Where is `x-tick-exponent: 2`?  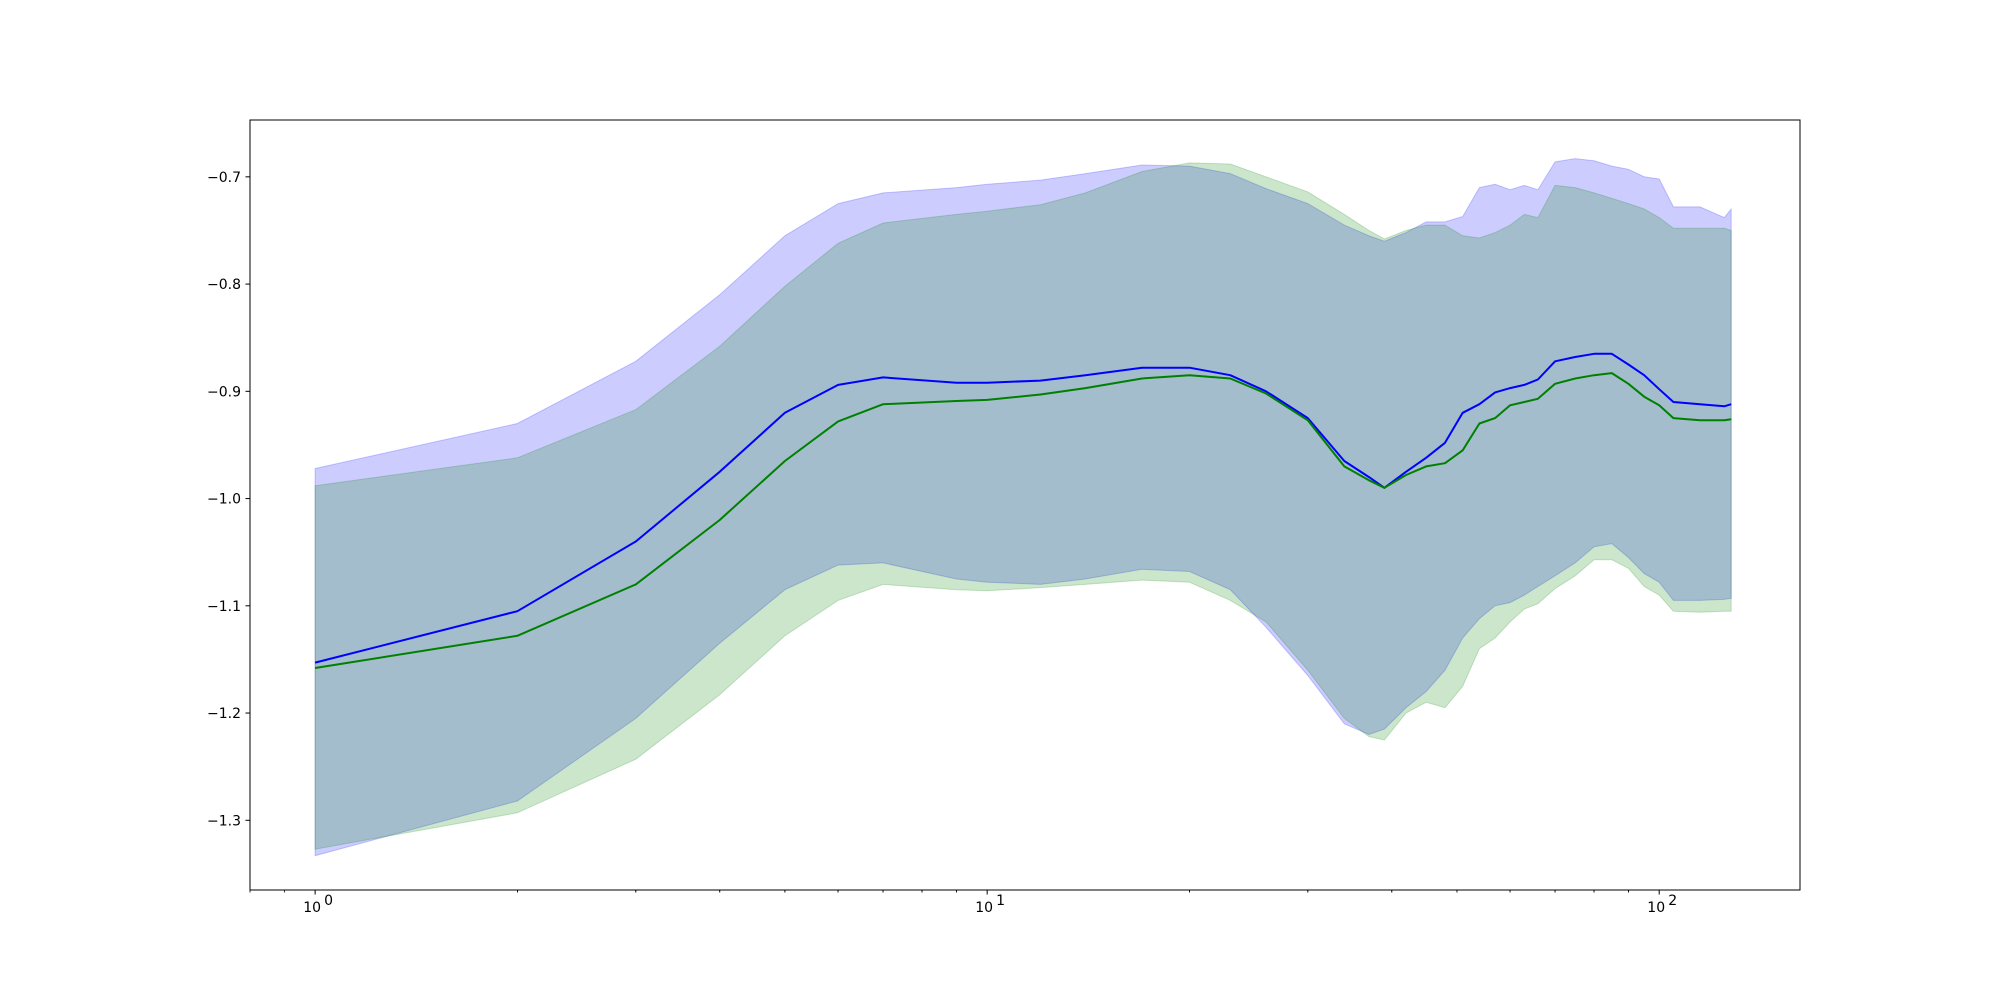
x-tick-exponent: 2 is located at coordinates (1672, 901).